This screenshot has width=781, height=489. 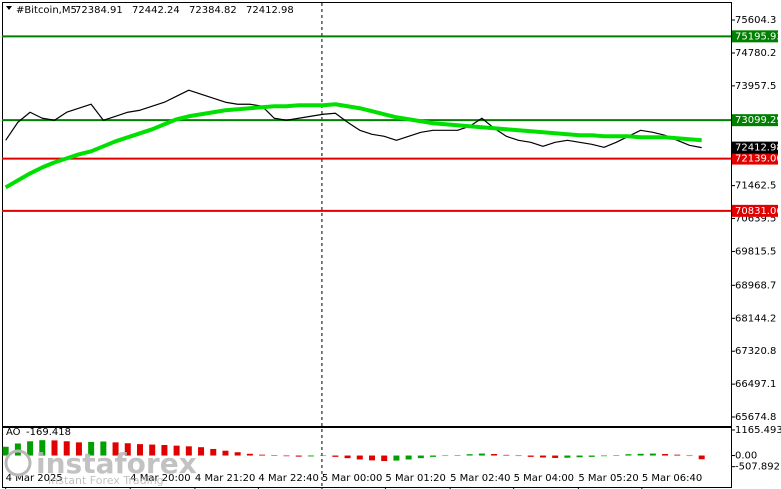 What do you see at coordinates (116, 463) in the screenshot?
I see `brand: instaforex` at bounding box center [116, 463].